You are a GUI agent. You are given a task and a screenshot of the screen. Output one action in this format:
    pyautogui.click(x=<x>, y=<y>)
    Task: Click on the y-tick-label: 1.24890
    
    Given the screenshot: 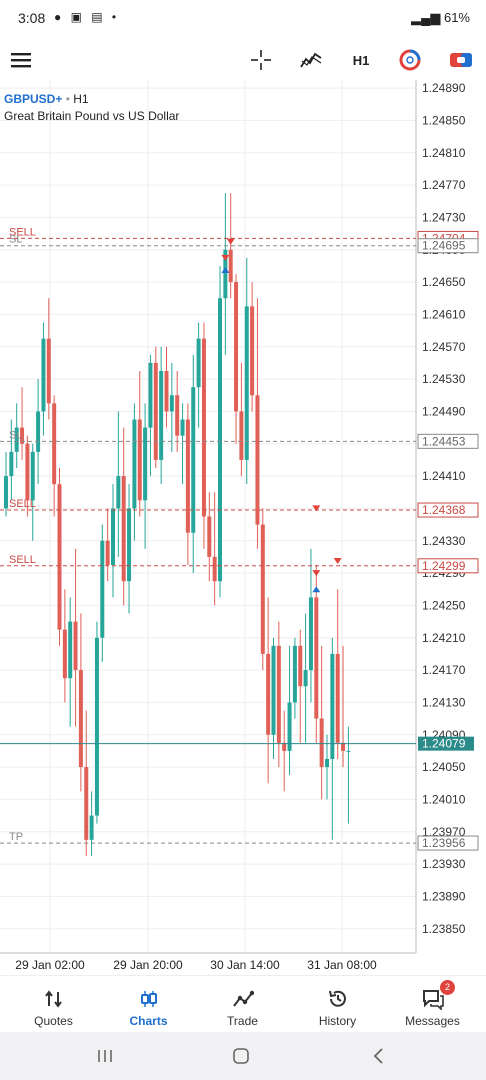 What is the action you would take?
    pyautogui.click(x=444, y=88)
    